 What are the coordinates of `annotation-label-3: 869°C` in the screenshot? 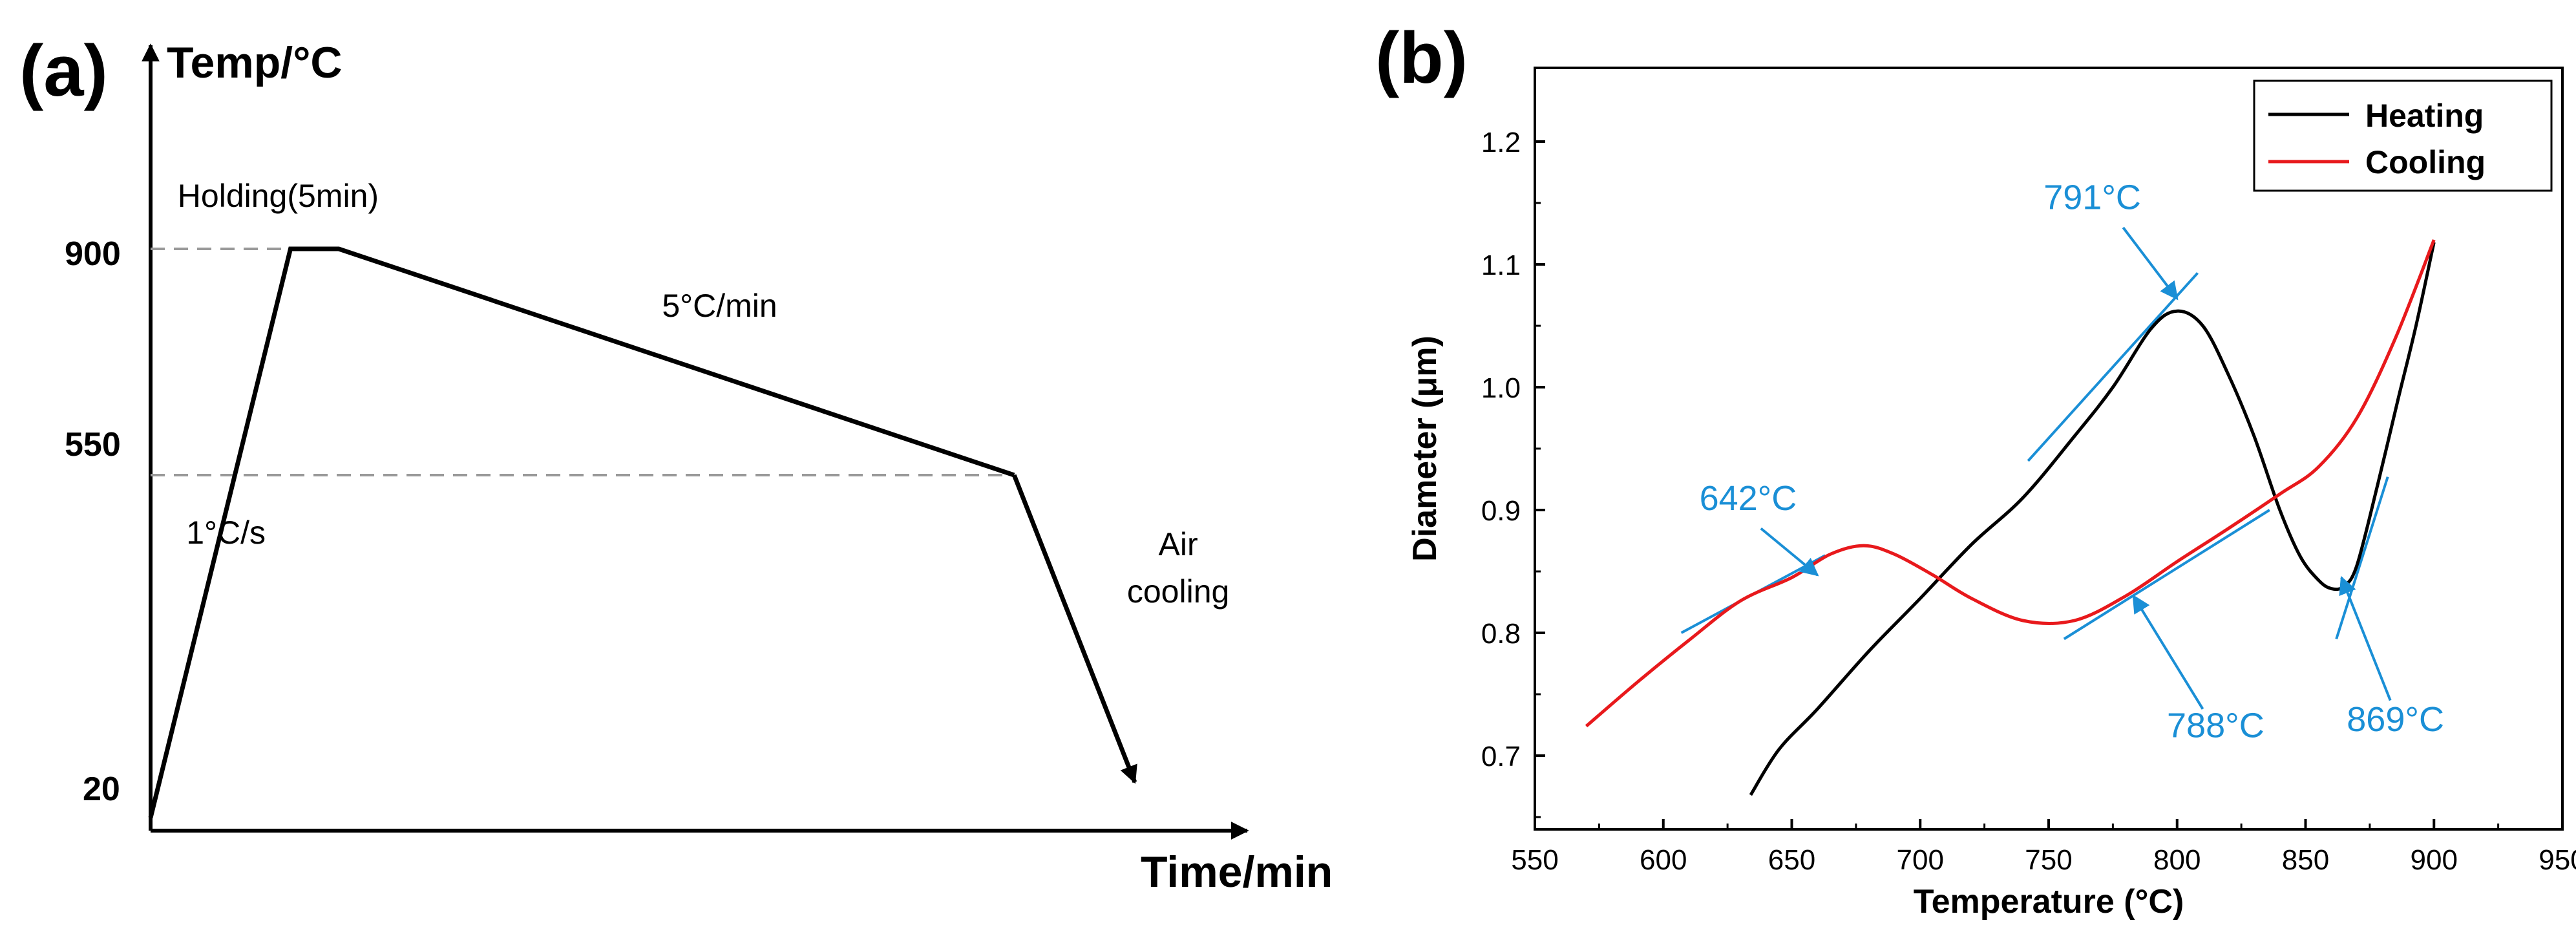 It's located at (2395, 720).